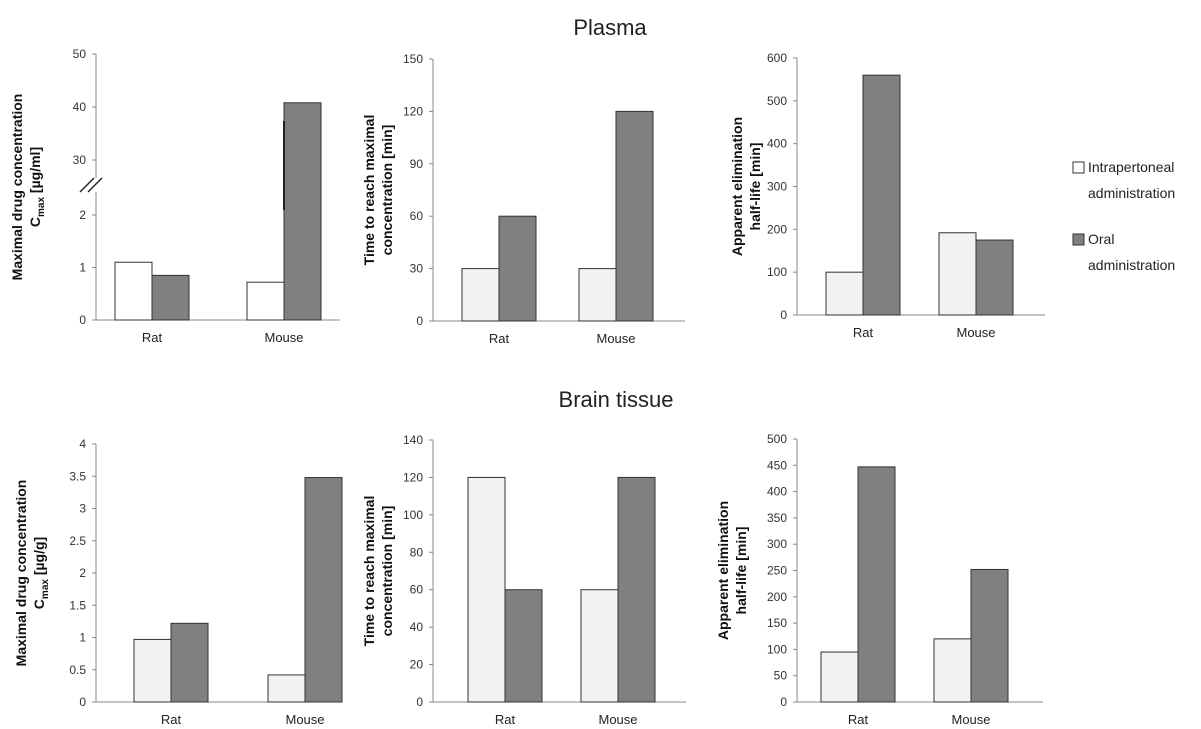 The width and height of the screenshot is (1201, 729). What do you see at coordinates (413, 477) in the screenshot?
I see `y-tick-label: 120` at bounding box center [413, 477].